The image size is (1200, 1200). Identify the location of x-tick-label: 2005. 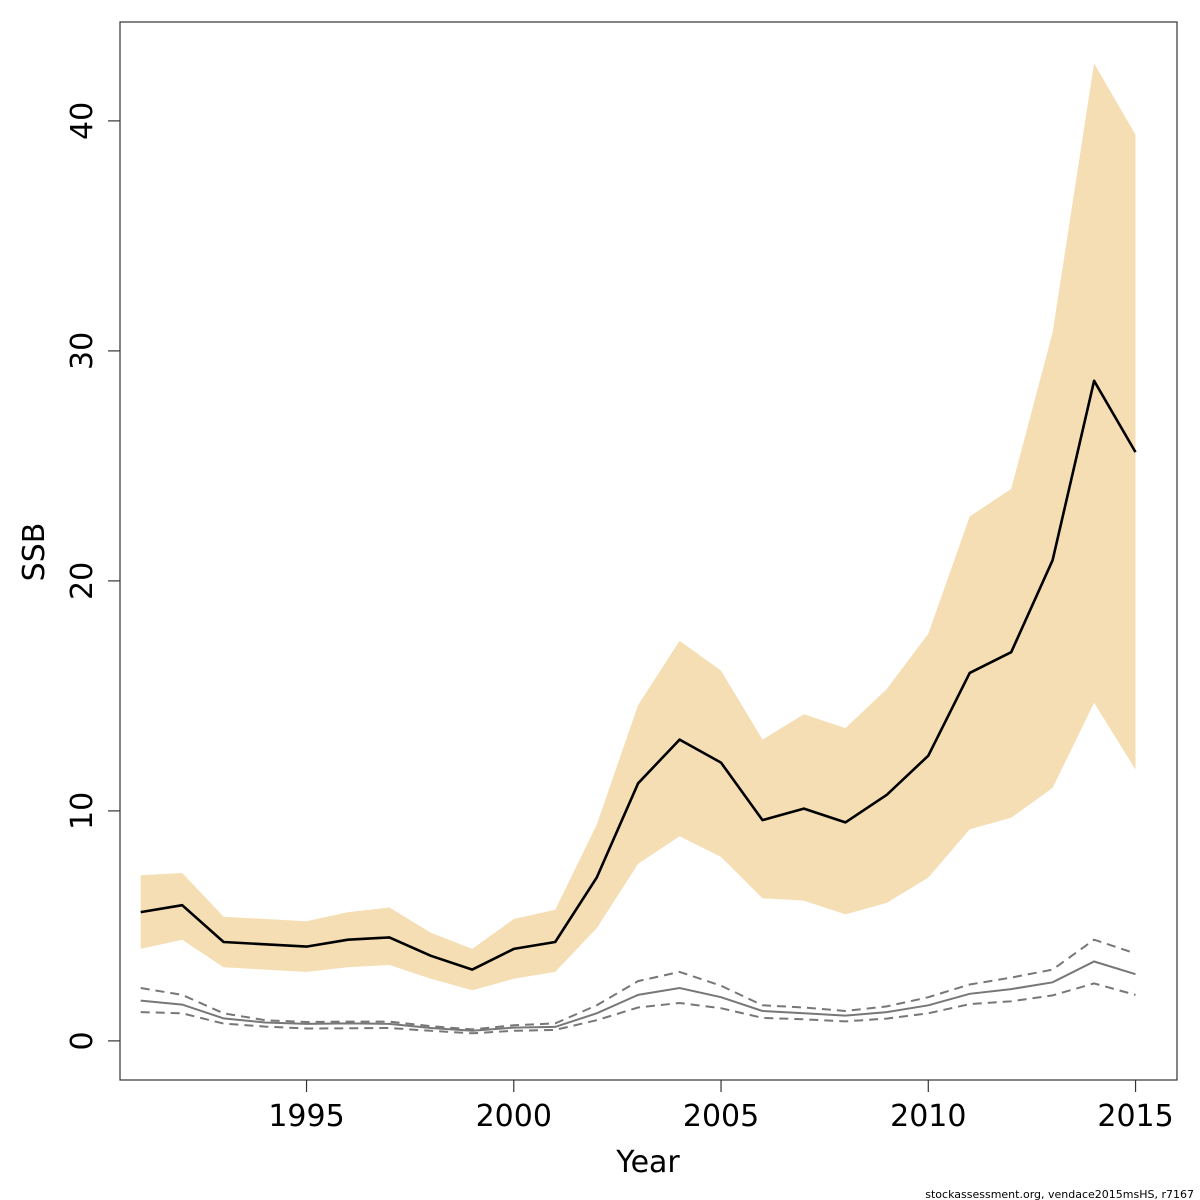
(721, 1116).